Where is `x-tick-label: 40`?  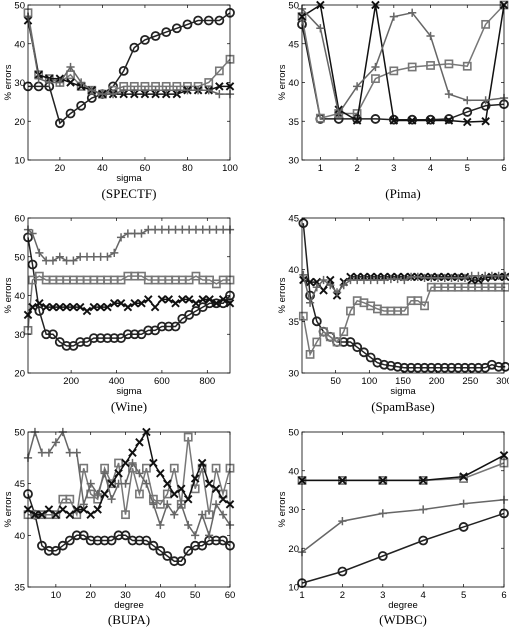 x-tick-label: 40 is located at coordinates (102, 168).